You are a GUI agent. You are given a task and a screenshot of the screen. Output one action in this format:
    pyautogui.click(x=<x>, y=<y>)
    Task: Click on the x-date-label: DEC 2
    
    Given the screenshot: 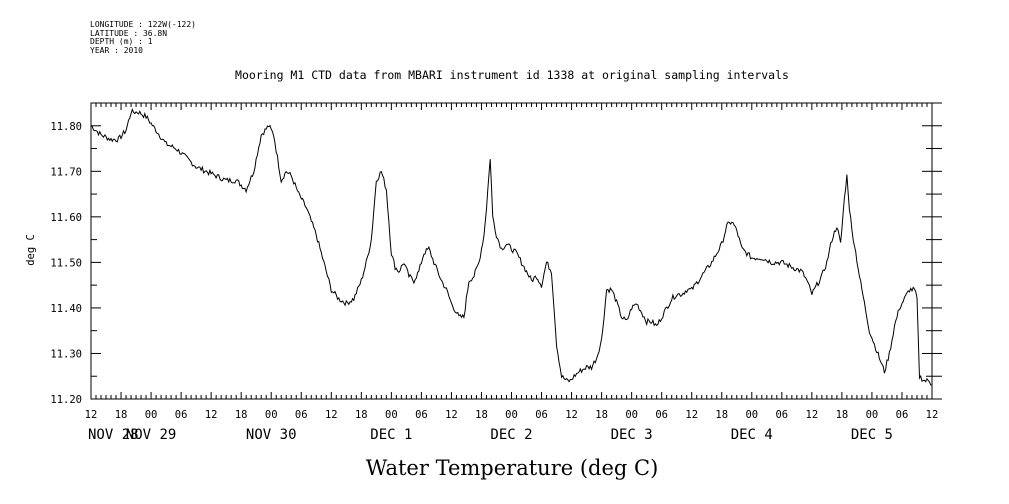 What is the action you would take?
    pyautogui.click(x=511, y=435)
    